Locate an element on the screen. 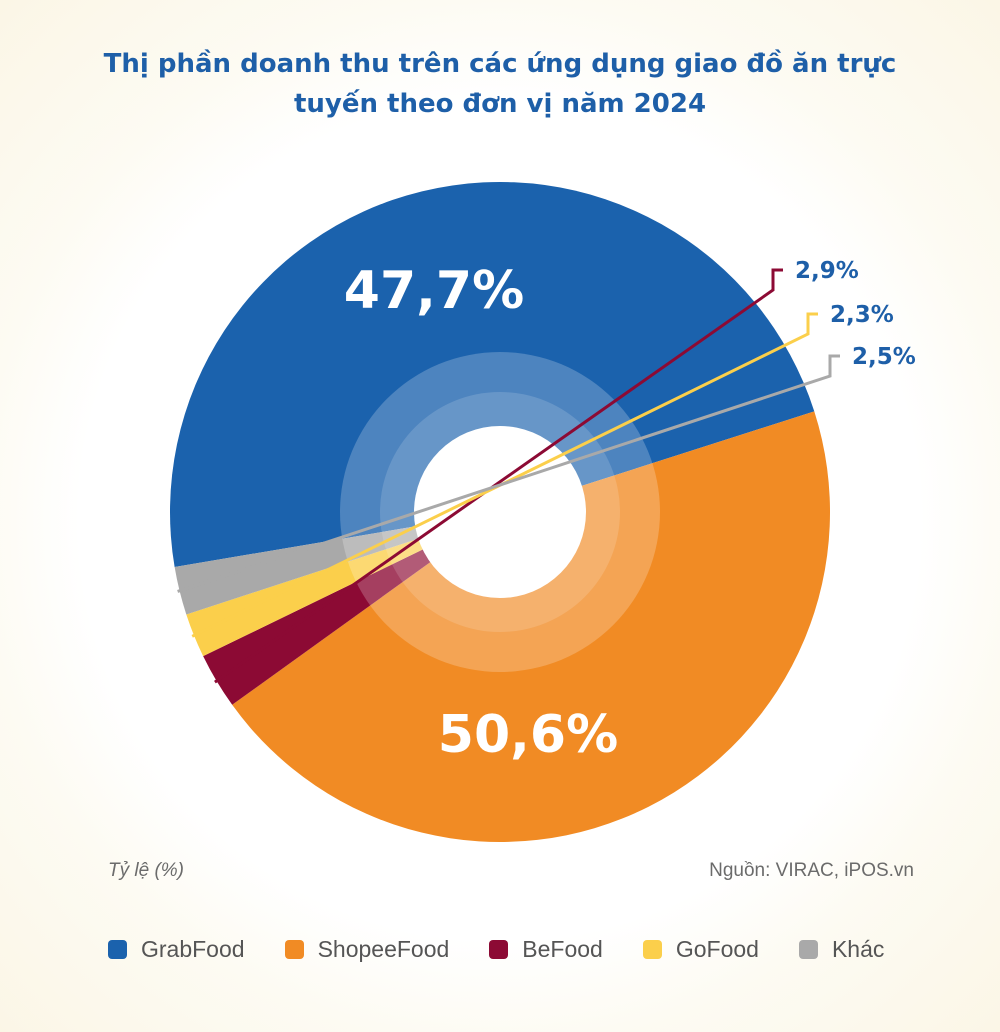 The image size is (1000, 1032). chart-title-line-2: tuyến theo đơn vị năm 2024 is located at coordinates (500, 104).